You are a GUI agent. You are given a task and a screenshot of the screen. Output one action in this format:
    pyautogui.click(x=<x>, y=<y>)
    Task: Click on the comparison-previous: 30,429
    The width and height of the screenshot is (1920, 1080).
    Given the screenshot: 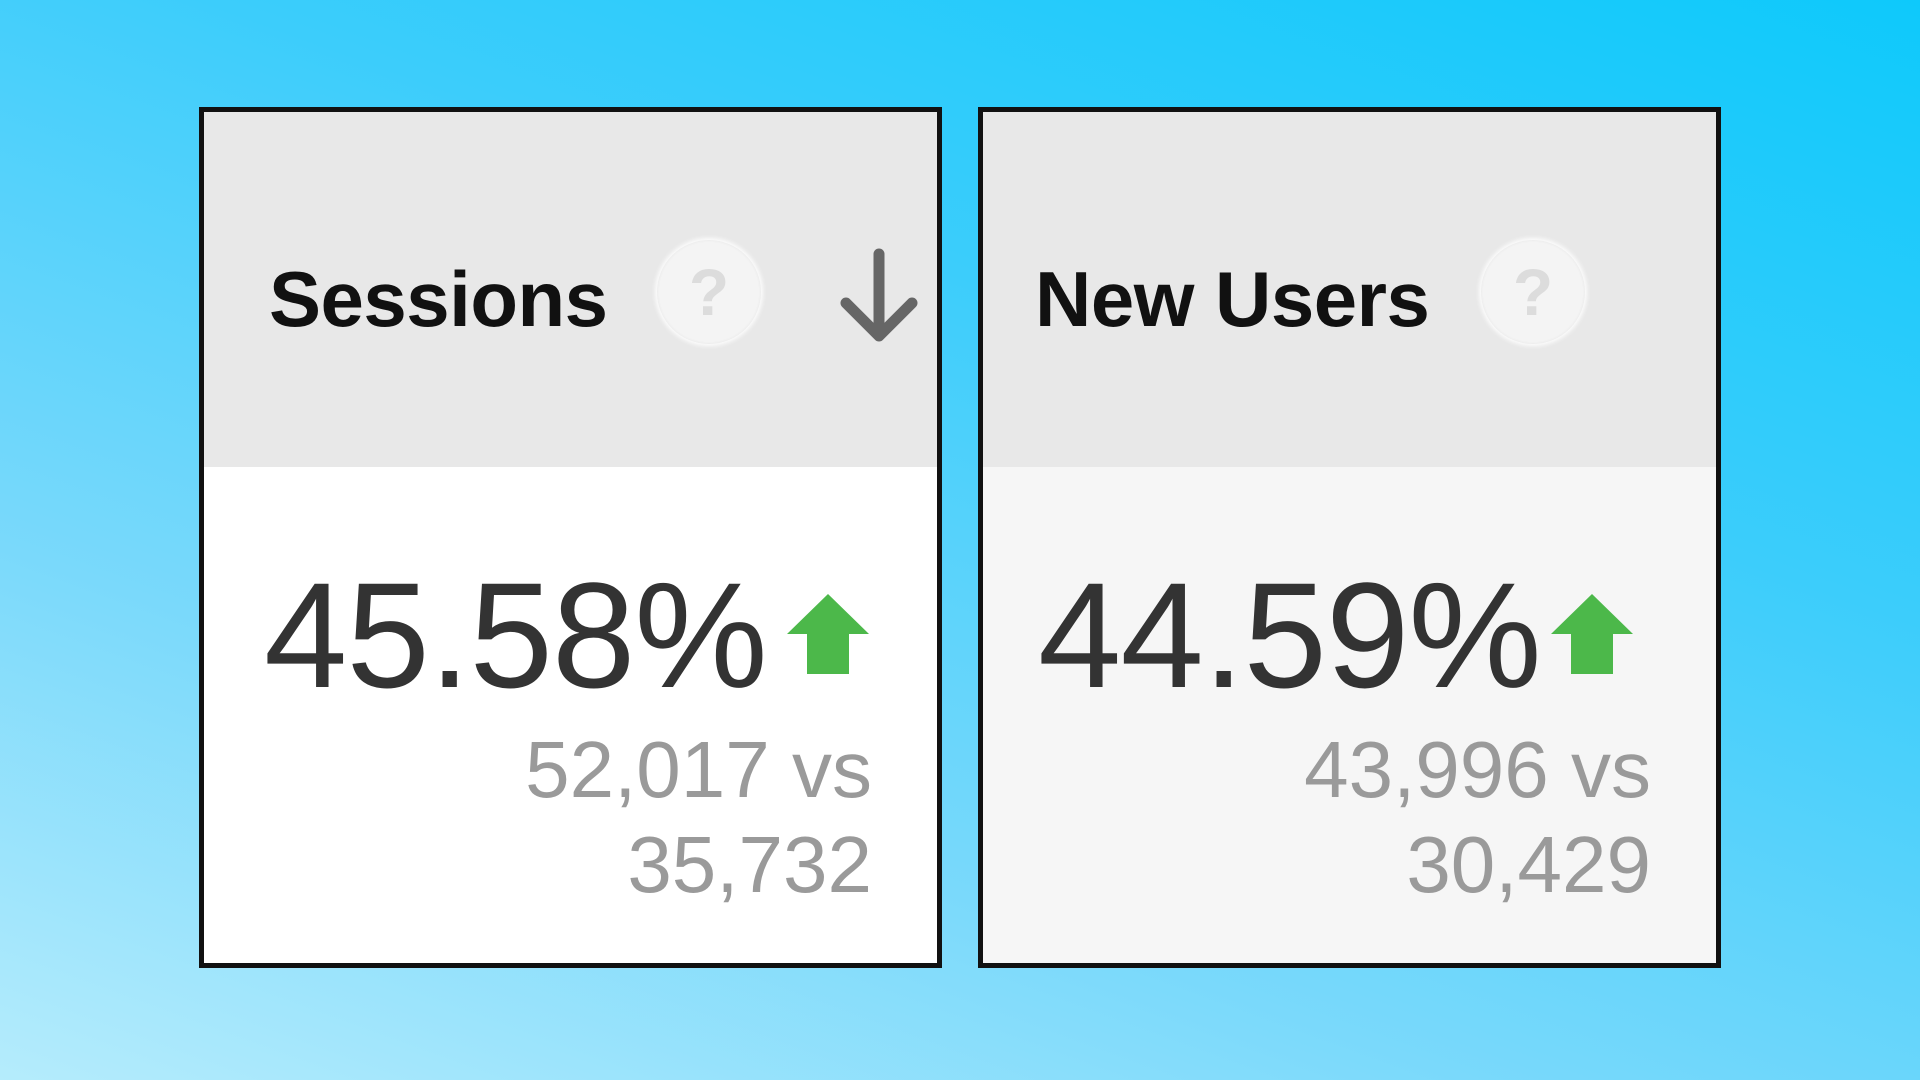 What is the action you would take?
    pyautogui.click(x=1528, y=864)
    